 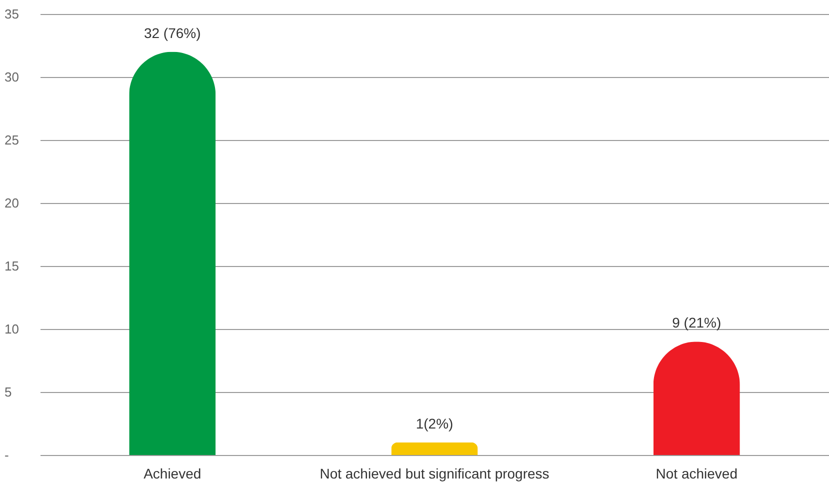 What do you see at coordinates (11, 329) in the screenshot?
I see `y-tick-label: 10` at bounding box center [11, 329].